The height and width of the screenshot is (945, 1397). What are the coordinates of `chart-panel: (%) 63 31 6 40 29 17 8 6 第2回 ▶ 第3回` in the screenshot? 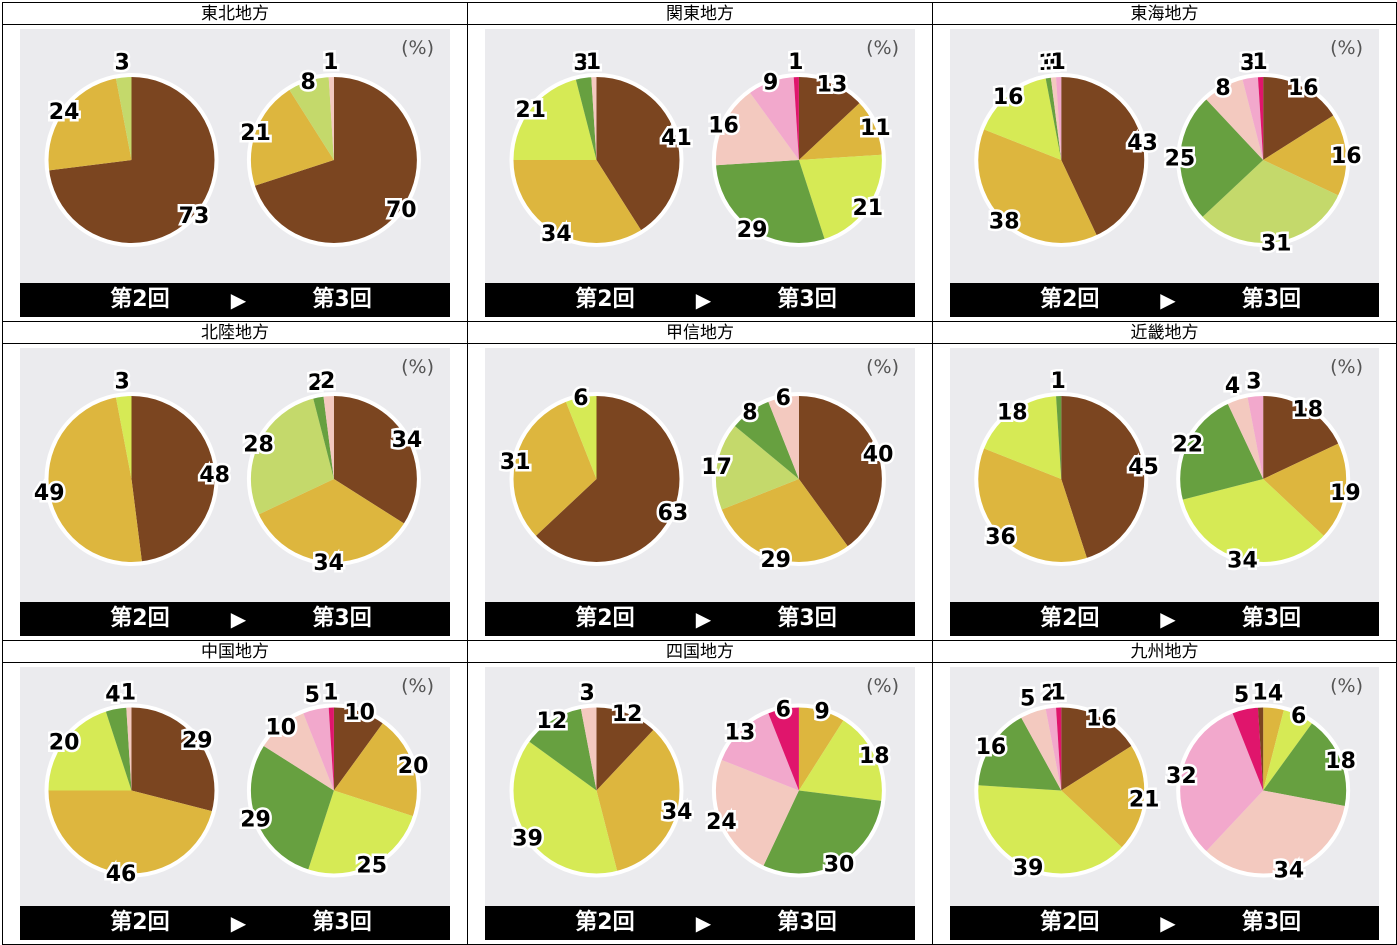 It's located at (700, 492).